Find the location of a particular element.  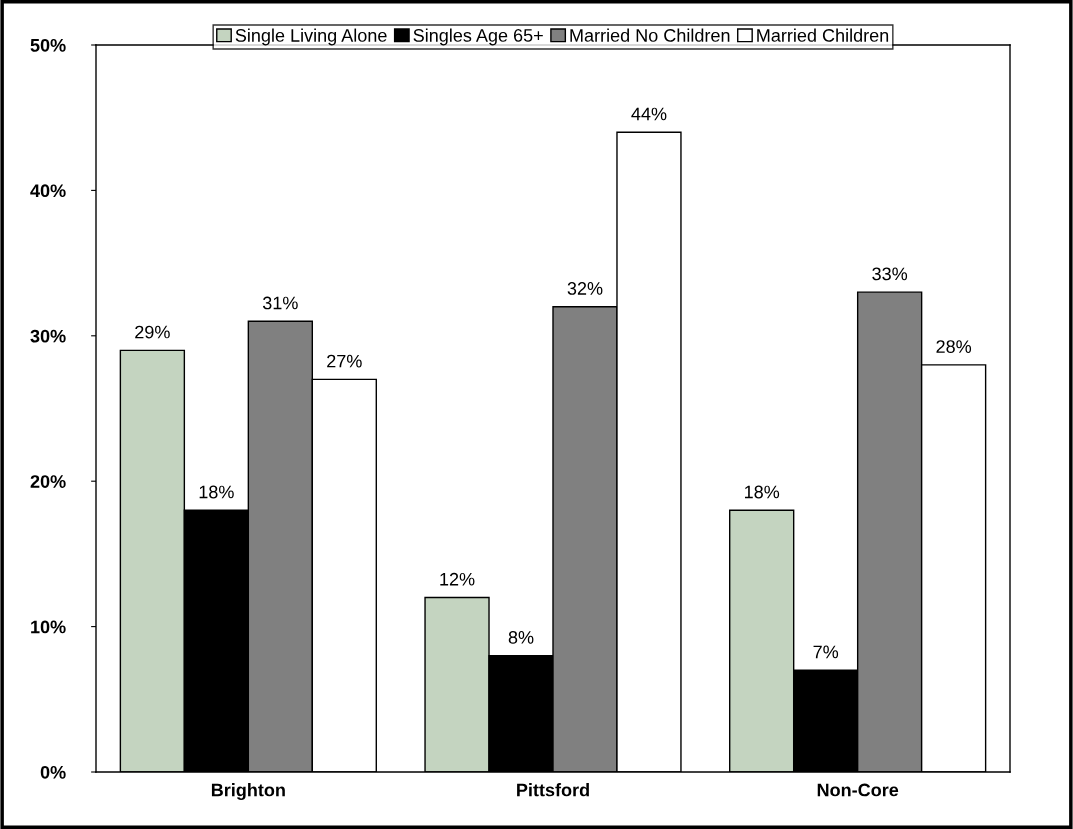

data-label: 7% is located at coordinates (826, 652).